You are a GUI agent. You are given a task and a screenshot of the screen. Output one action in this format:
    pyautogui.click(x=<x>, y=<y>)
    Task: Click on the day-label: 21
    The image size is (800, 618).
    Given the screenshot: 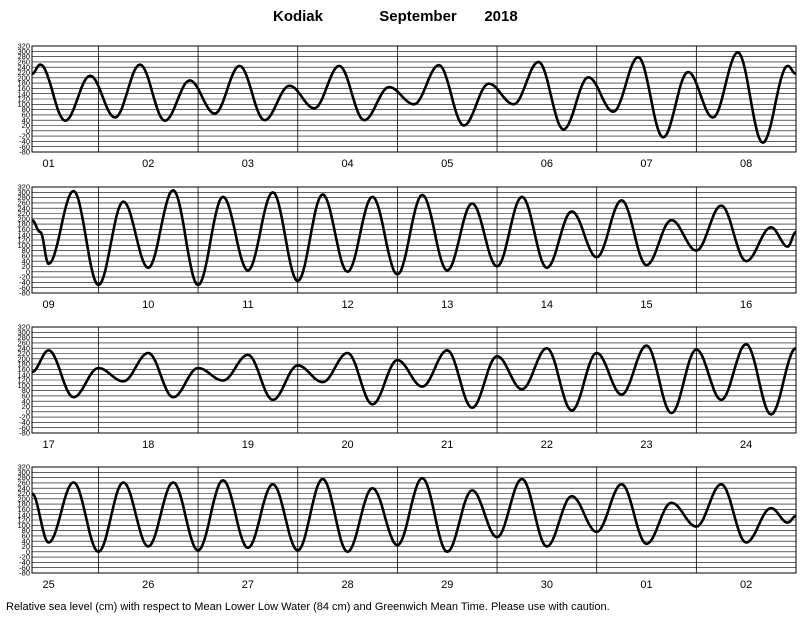 What is the action you would take?
    pyautogui.click(x=447, y=445)
    